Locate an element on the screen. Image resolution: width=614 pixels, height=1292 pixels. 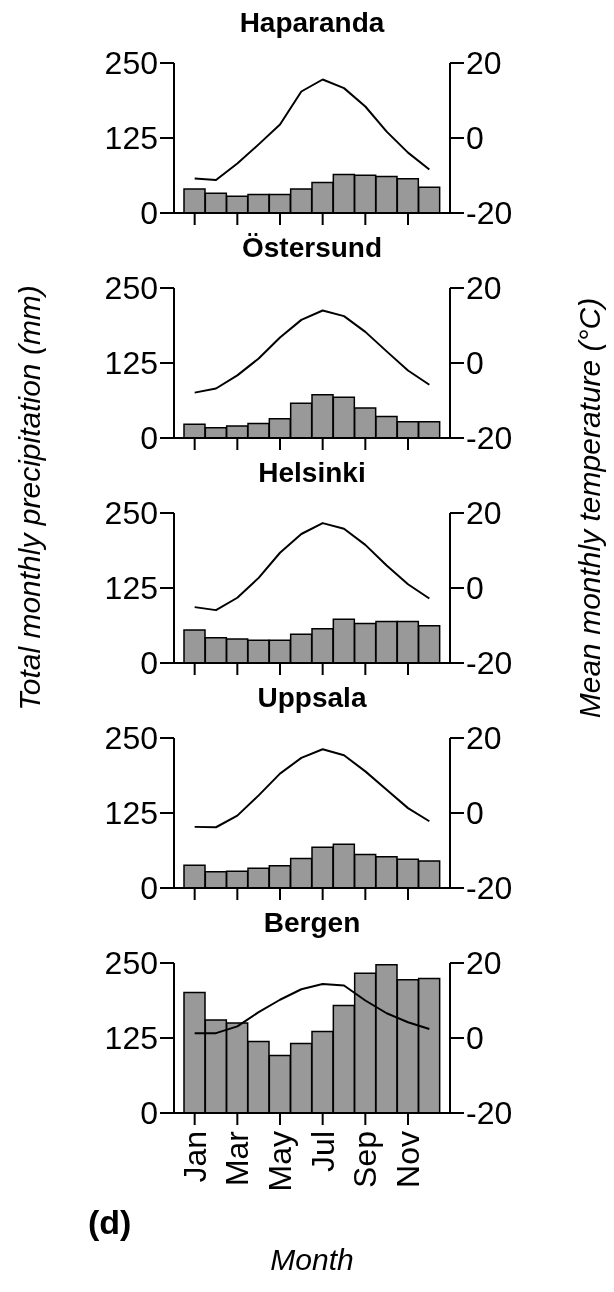
chart-title: Bergen is located at coordinates (312, 922).